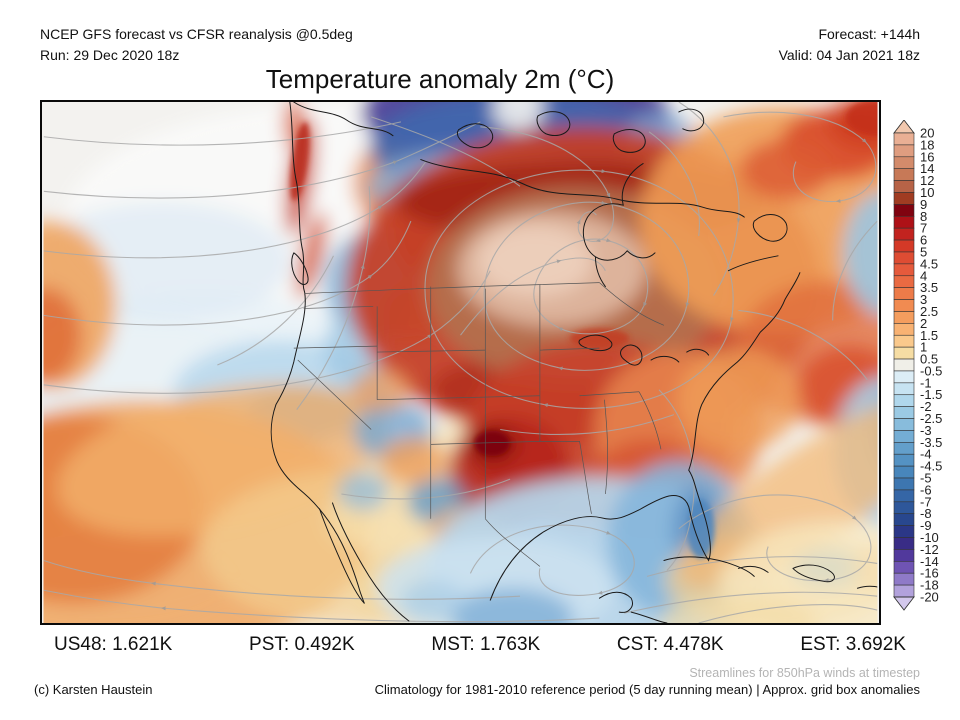 The image size is (960, 720). Describe the element at coordinates (923, 347) in the screenshot. I see `colorbar-tick-label: 1` at that location.